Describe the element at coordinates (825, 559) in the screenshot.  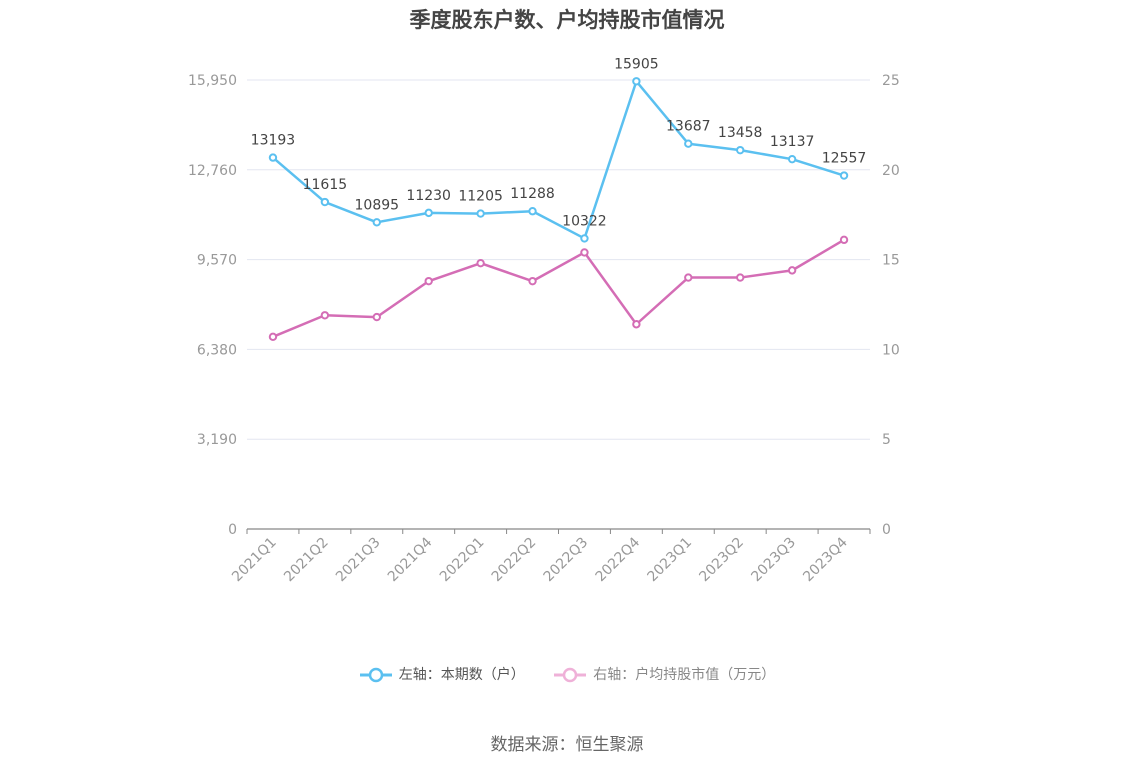
I see `x-tick-label: 2023Q4` at that location.